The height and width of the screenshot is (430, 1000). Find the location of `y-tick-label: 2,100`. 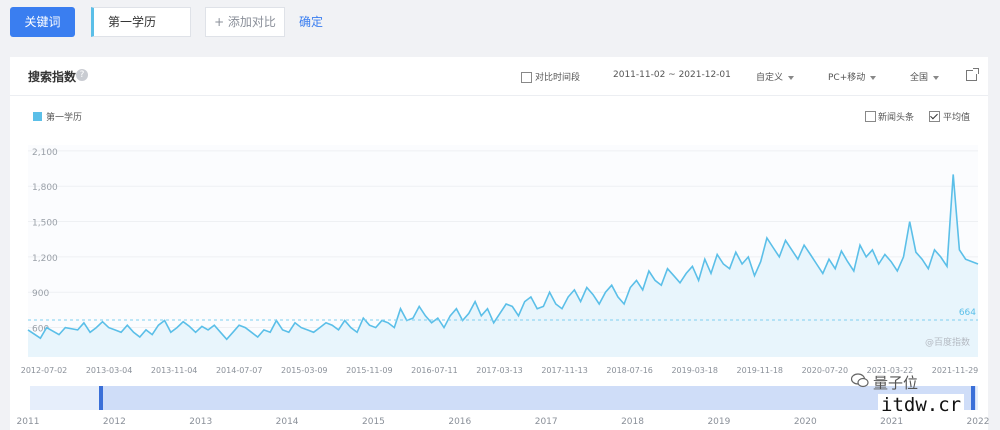

y-tick-label: 2,100 is located at coordinates (45, 153).